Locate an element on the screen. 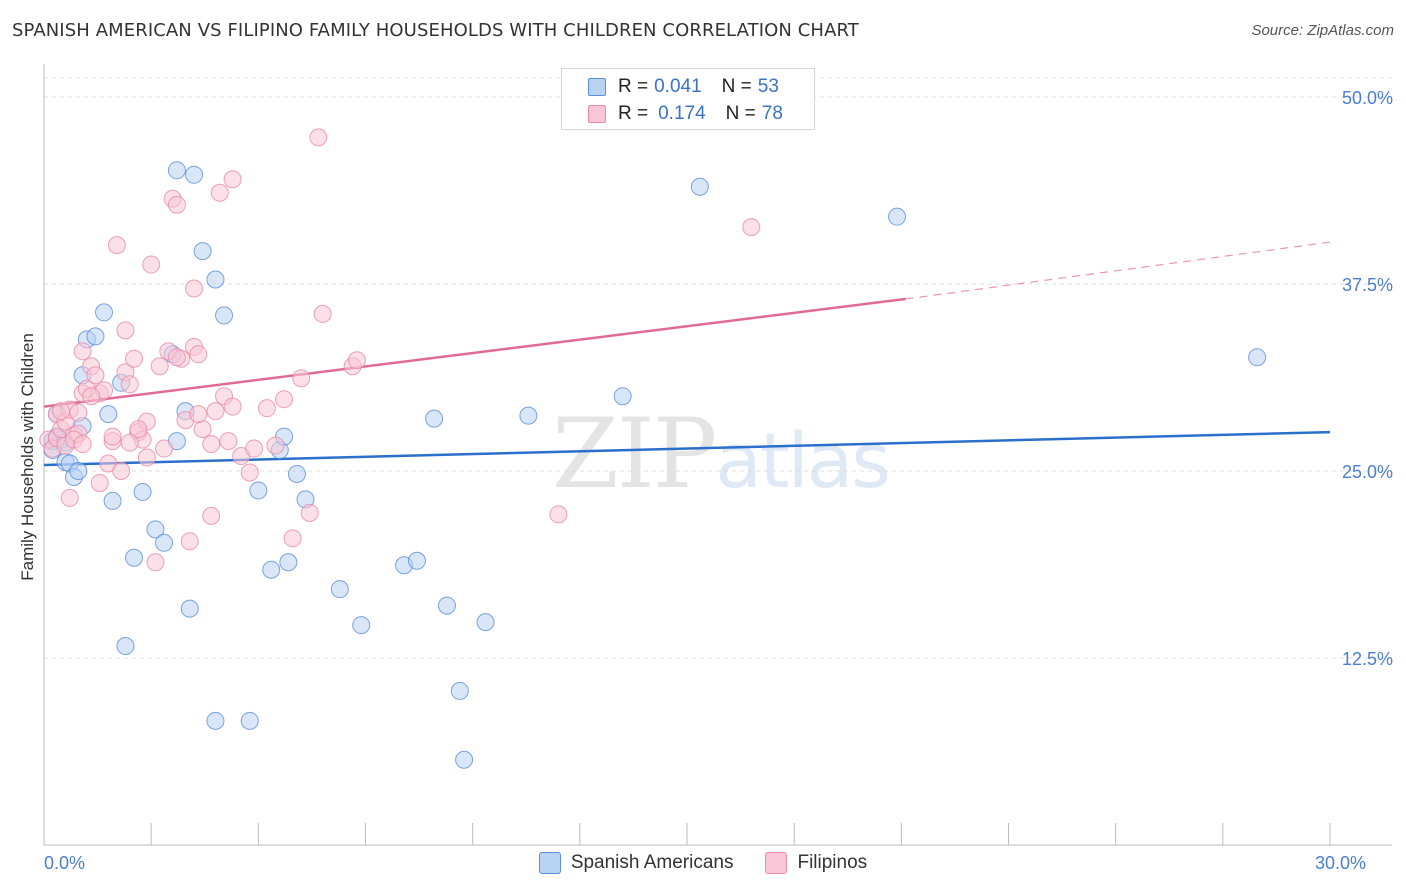 The height and width of the screenshot is (892, 1406). legend-row-filipinos: R = 0.174 N = 78 is located at coordinates (685, 114).